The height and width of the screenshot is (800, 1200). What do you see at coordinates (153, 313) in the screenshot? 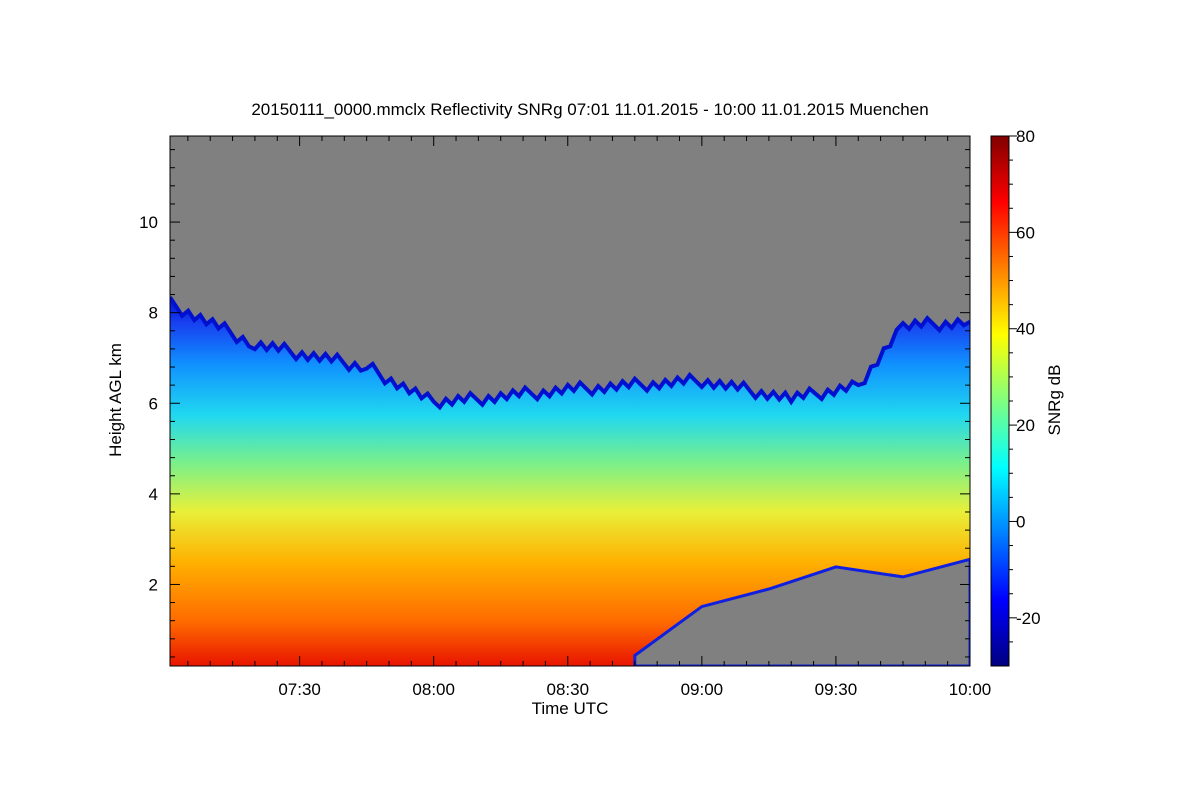
I see `y-tick-label: 8` at bounding box center [153, 313].